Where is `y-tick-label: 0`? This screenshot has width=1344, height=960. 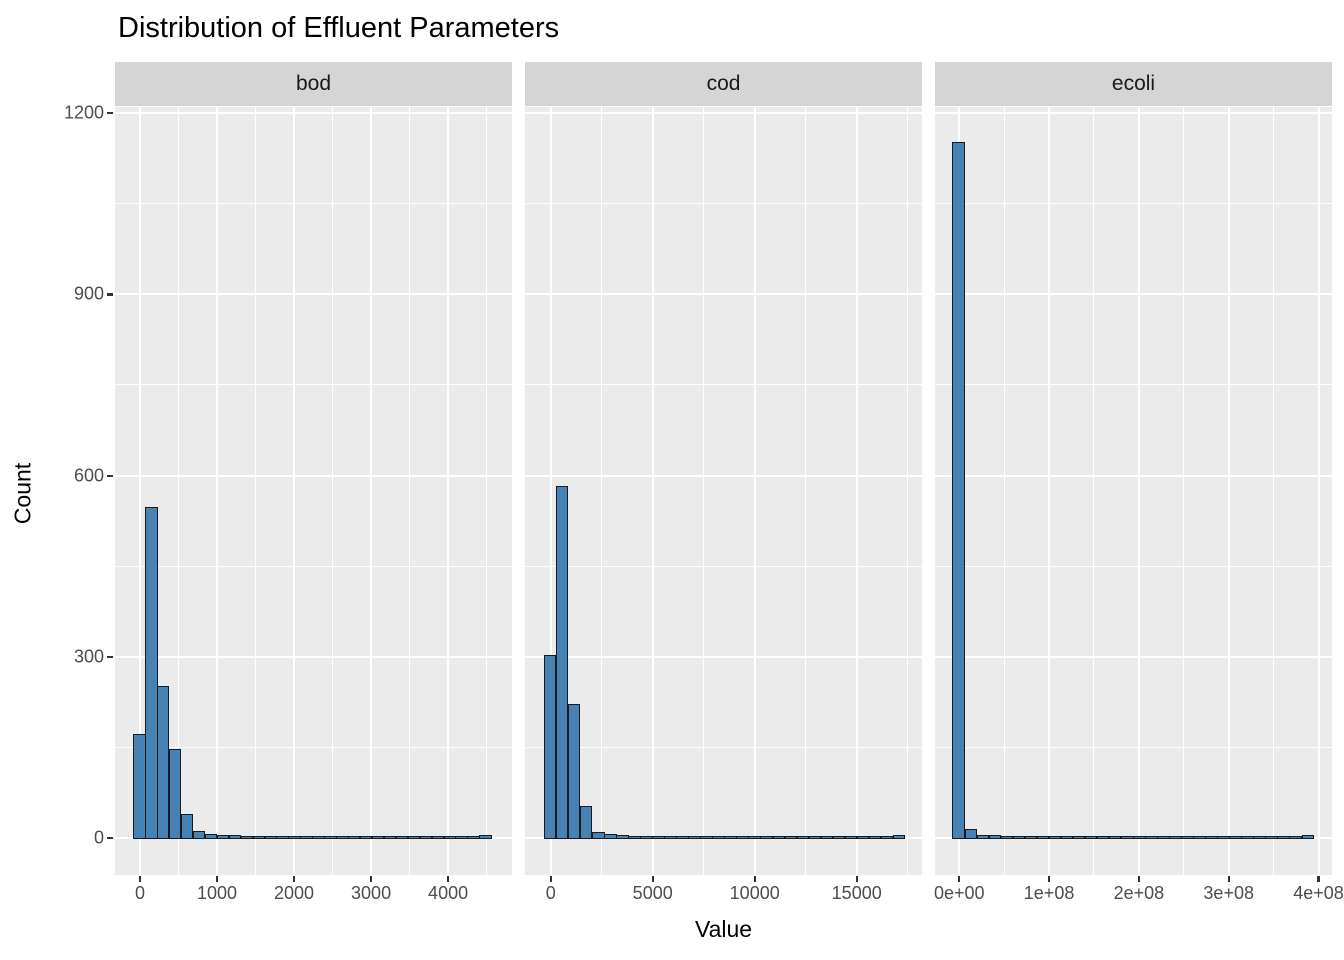
y-tick-label: 0 is located at coordinates (98, 837).